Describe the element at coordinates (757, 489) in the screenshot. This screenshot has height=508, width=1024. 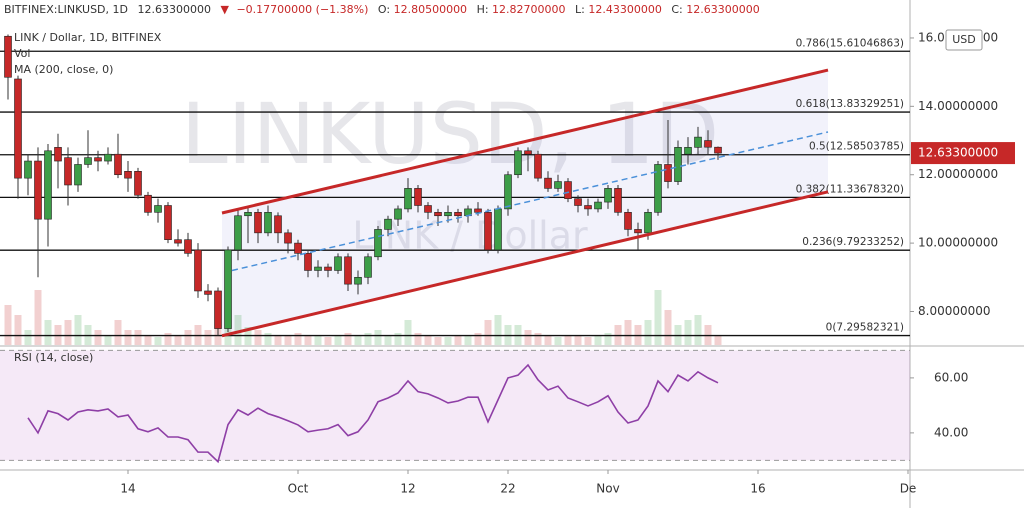
I see `x-tick-label: 16` at that location.